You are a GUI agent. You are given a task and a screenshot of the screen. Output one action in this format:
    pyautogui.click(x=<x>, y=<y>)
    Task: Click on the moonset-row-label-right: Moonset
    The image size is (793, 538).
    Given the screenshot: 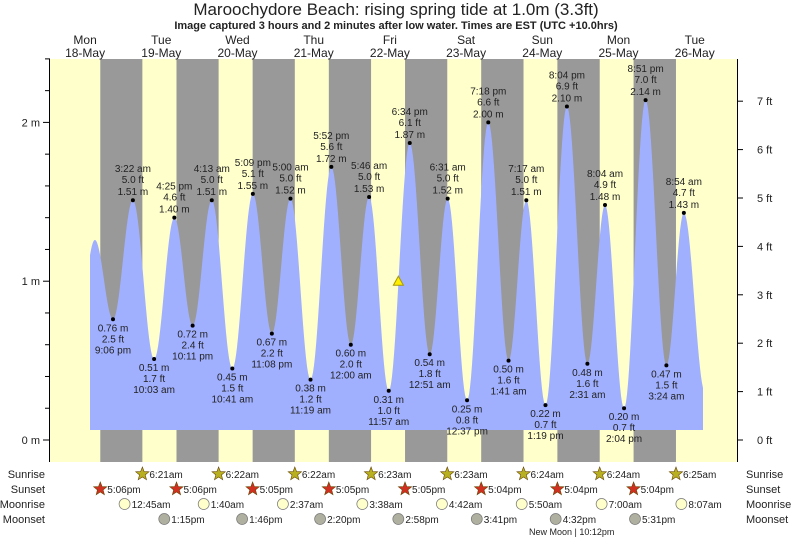 What is the action you would take?
    pyautogui.click(x=767, y=520)
    